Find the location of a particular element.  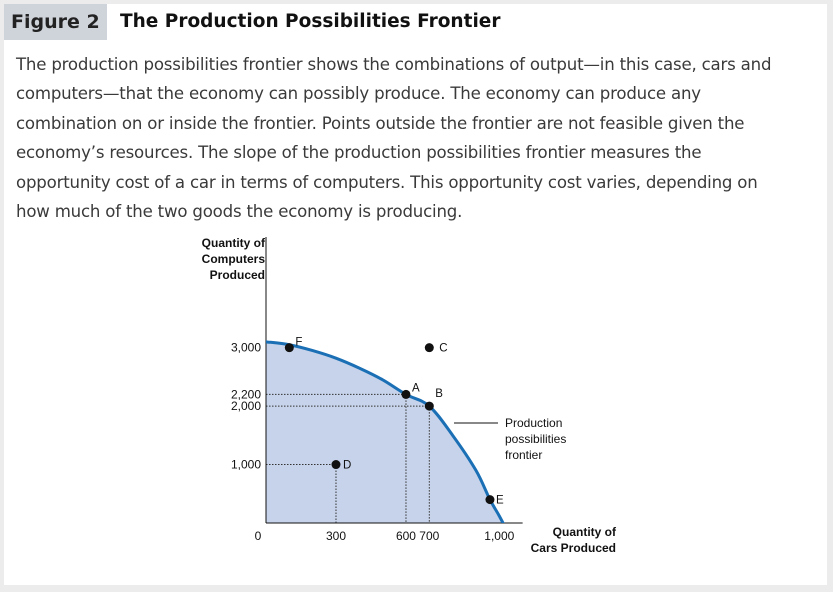

point-f is located at coordinates (289, 348).